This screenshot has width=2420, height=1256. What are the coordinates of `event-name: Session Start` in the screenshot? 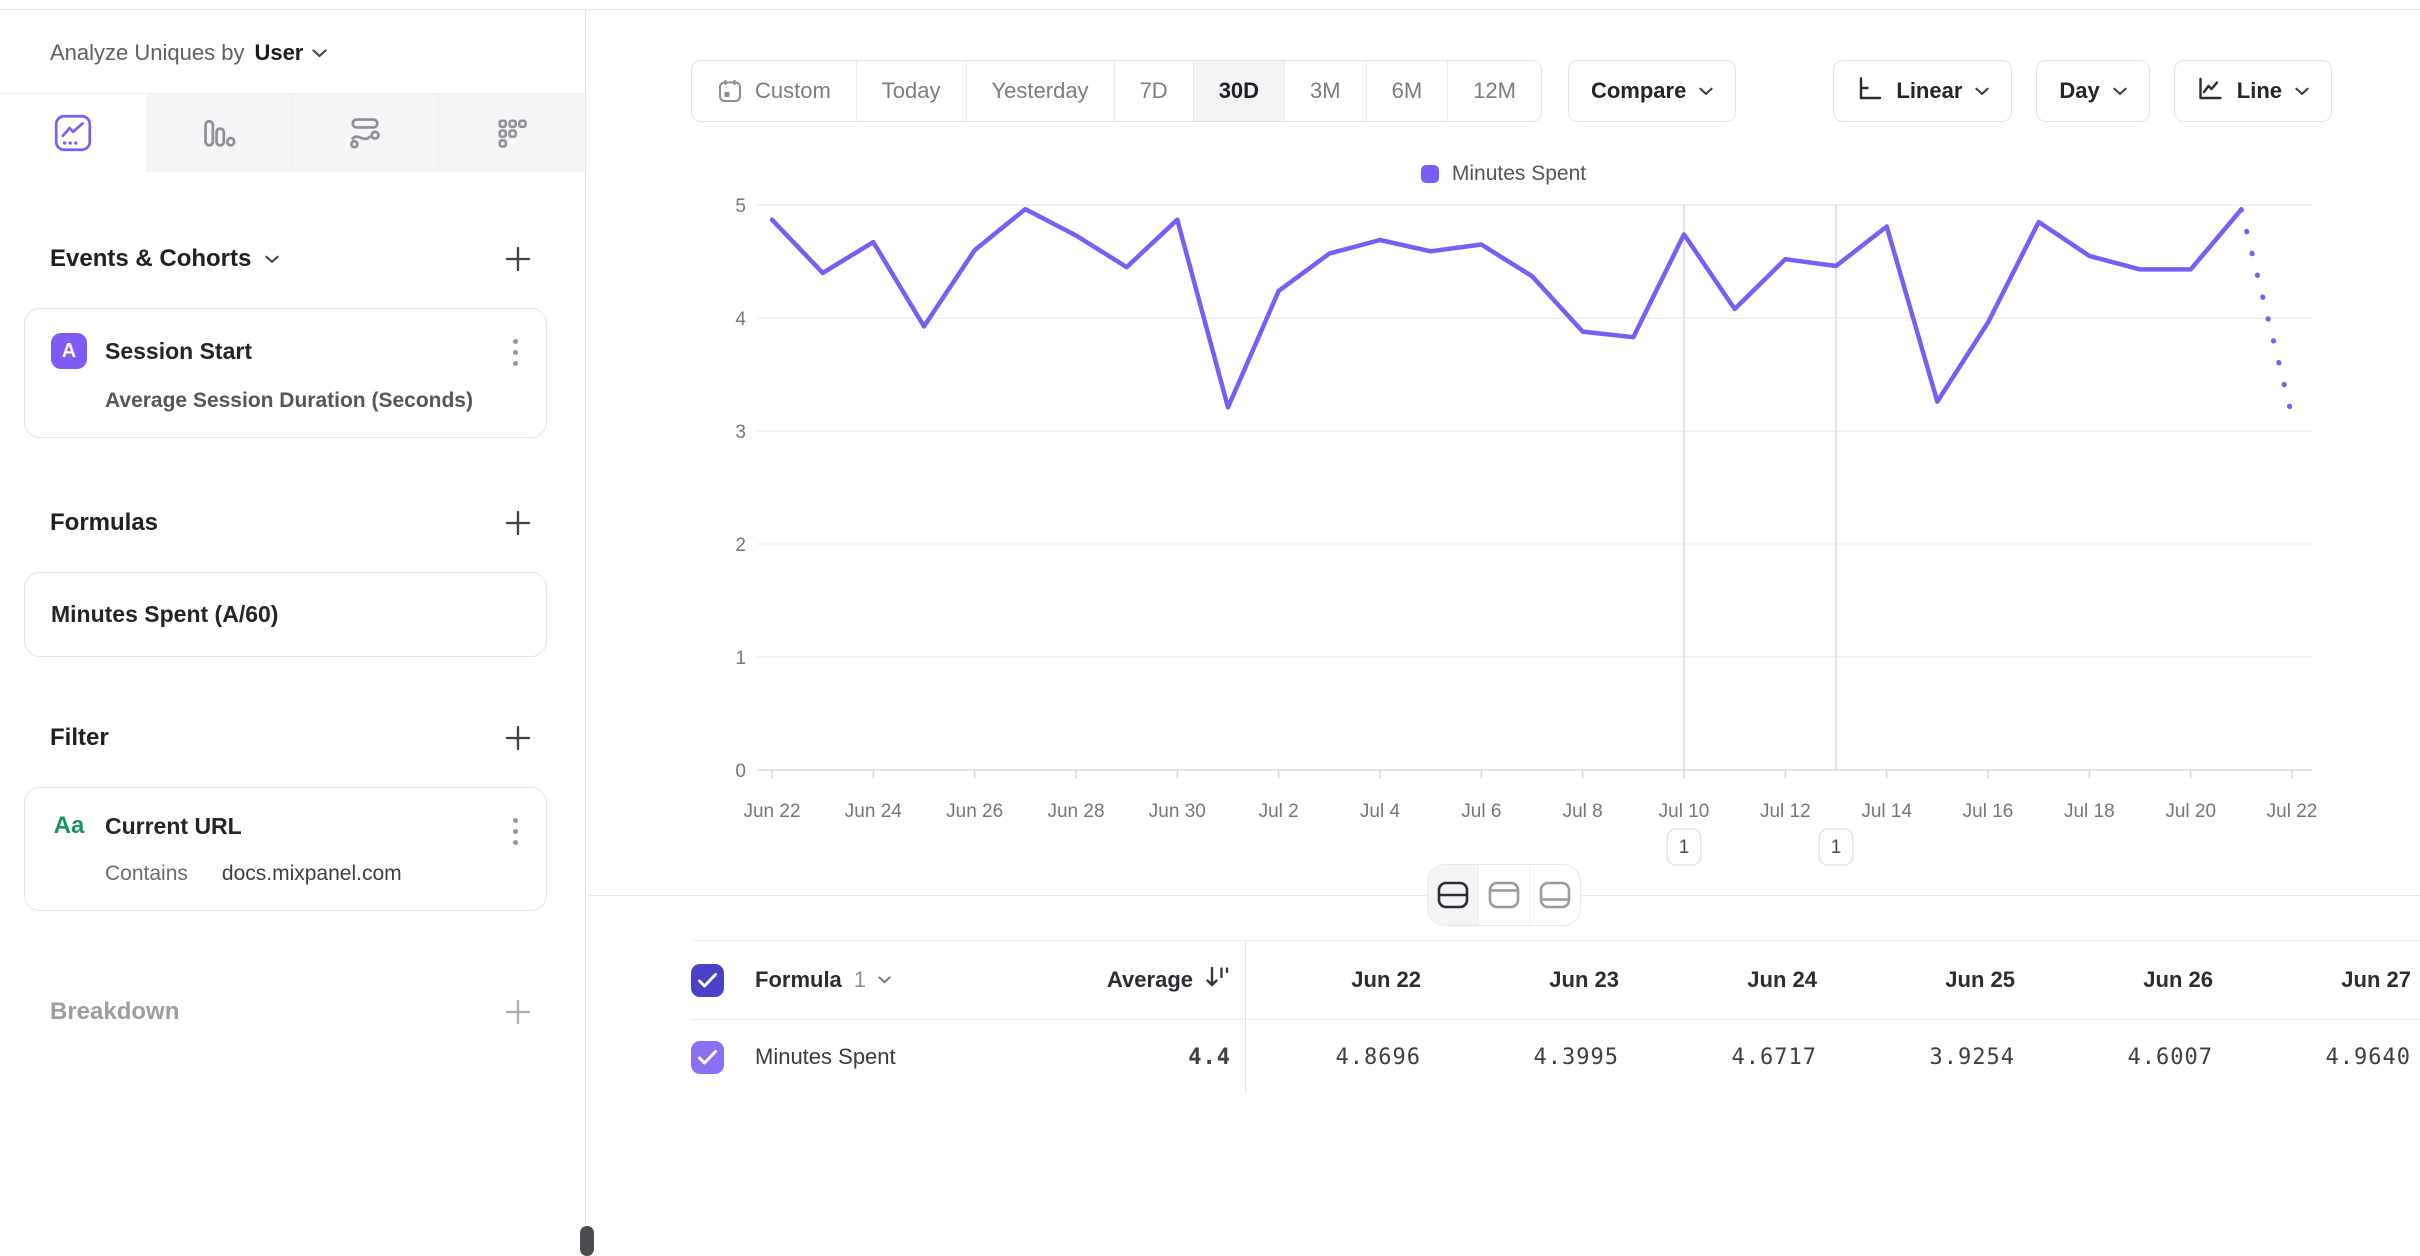 It's located at (178, 350).